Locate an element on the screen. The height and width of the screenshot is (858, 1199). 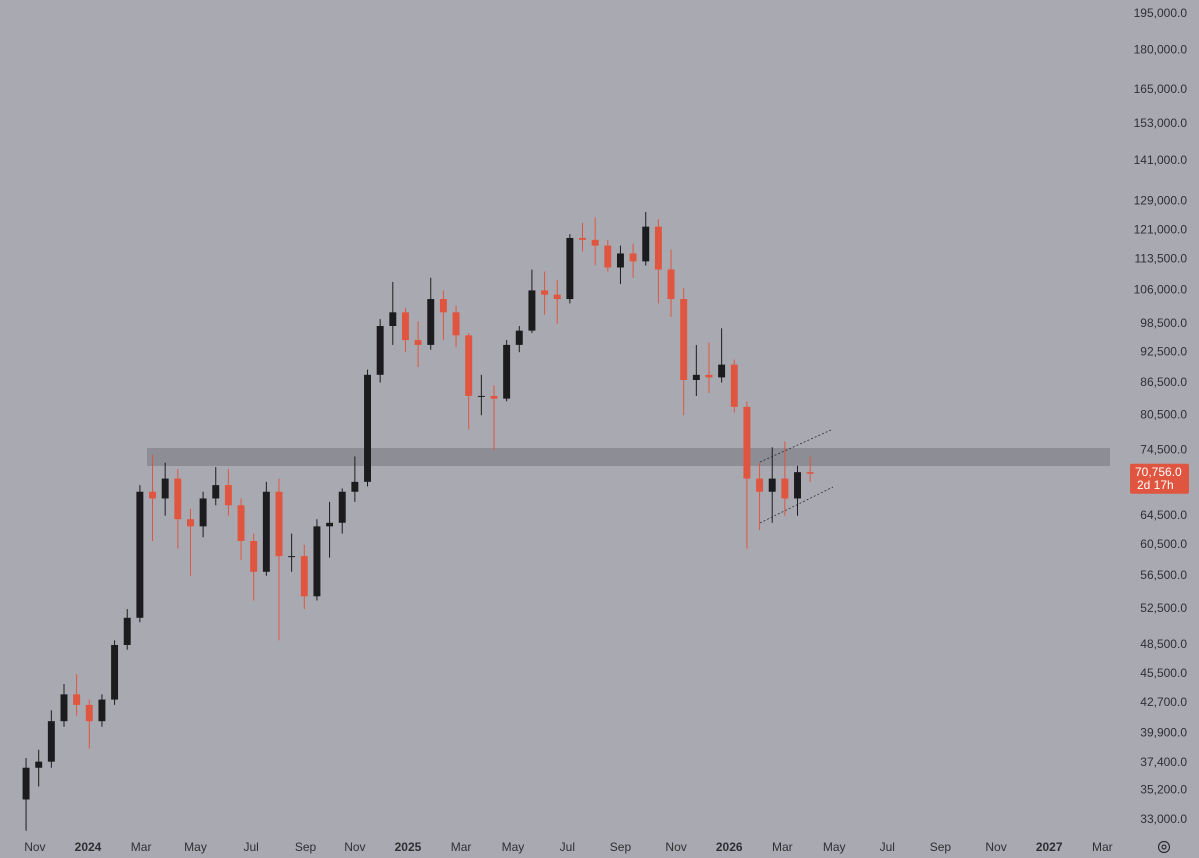
settings-icon is located at coordinates (1164, 847).